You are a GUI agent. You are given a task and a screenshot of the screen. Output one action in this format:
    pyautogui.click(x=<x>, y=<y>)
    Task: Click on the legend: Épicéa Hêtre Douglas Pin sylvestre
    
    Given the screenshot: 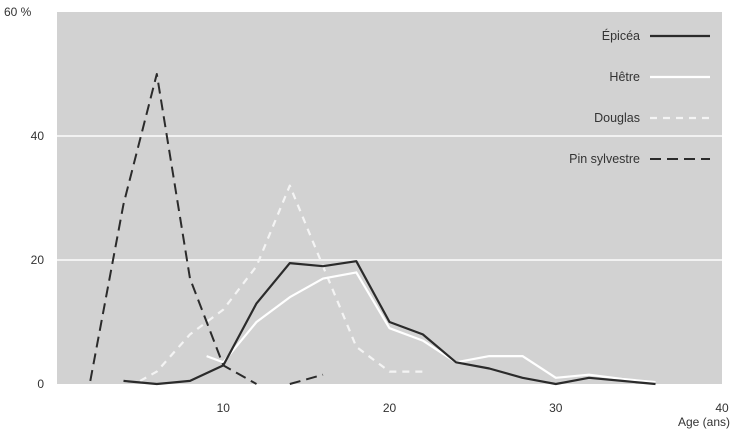 What is the action you would take?
    pyautogui.click(x=639, y=97)
    